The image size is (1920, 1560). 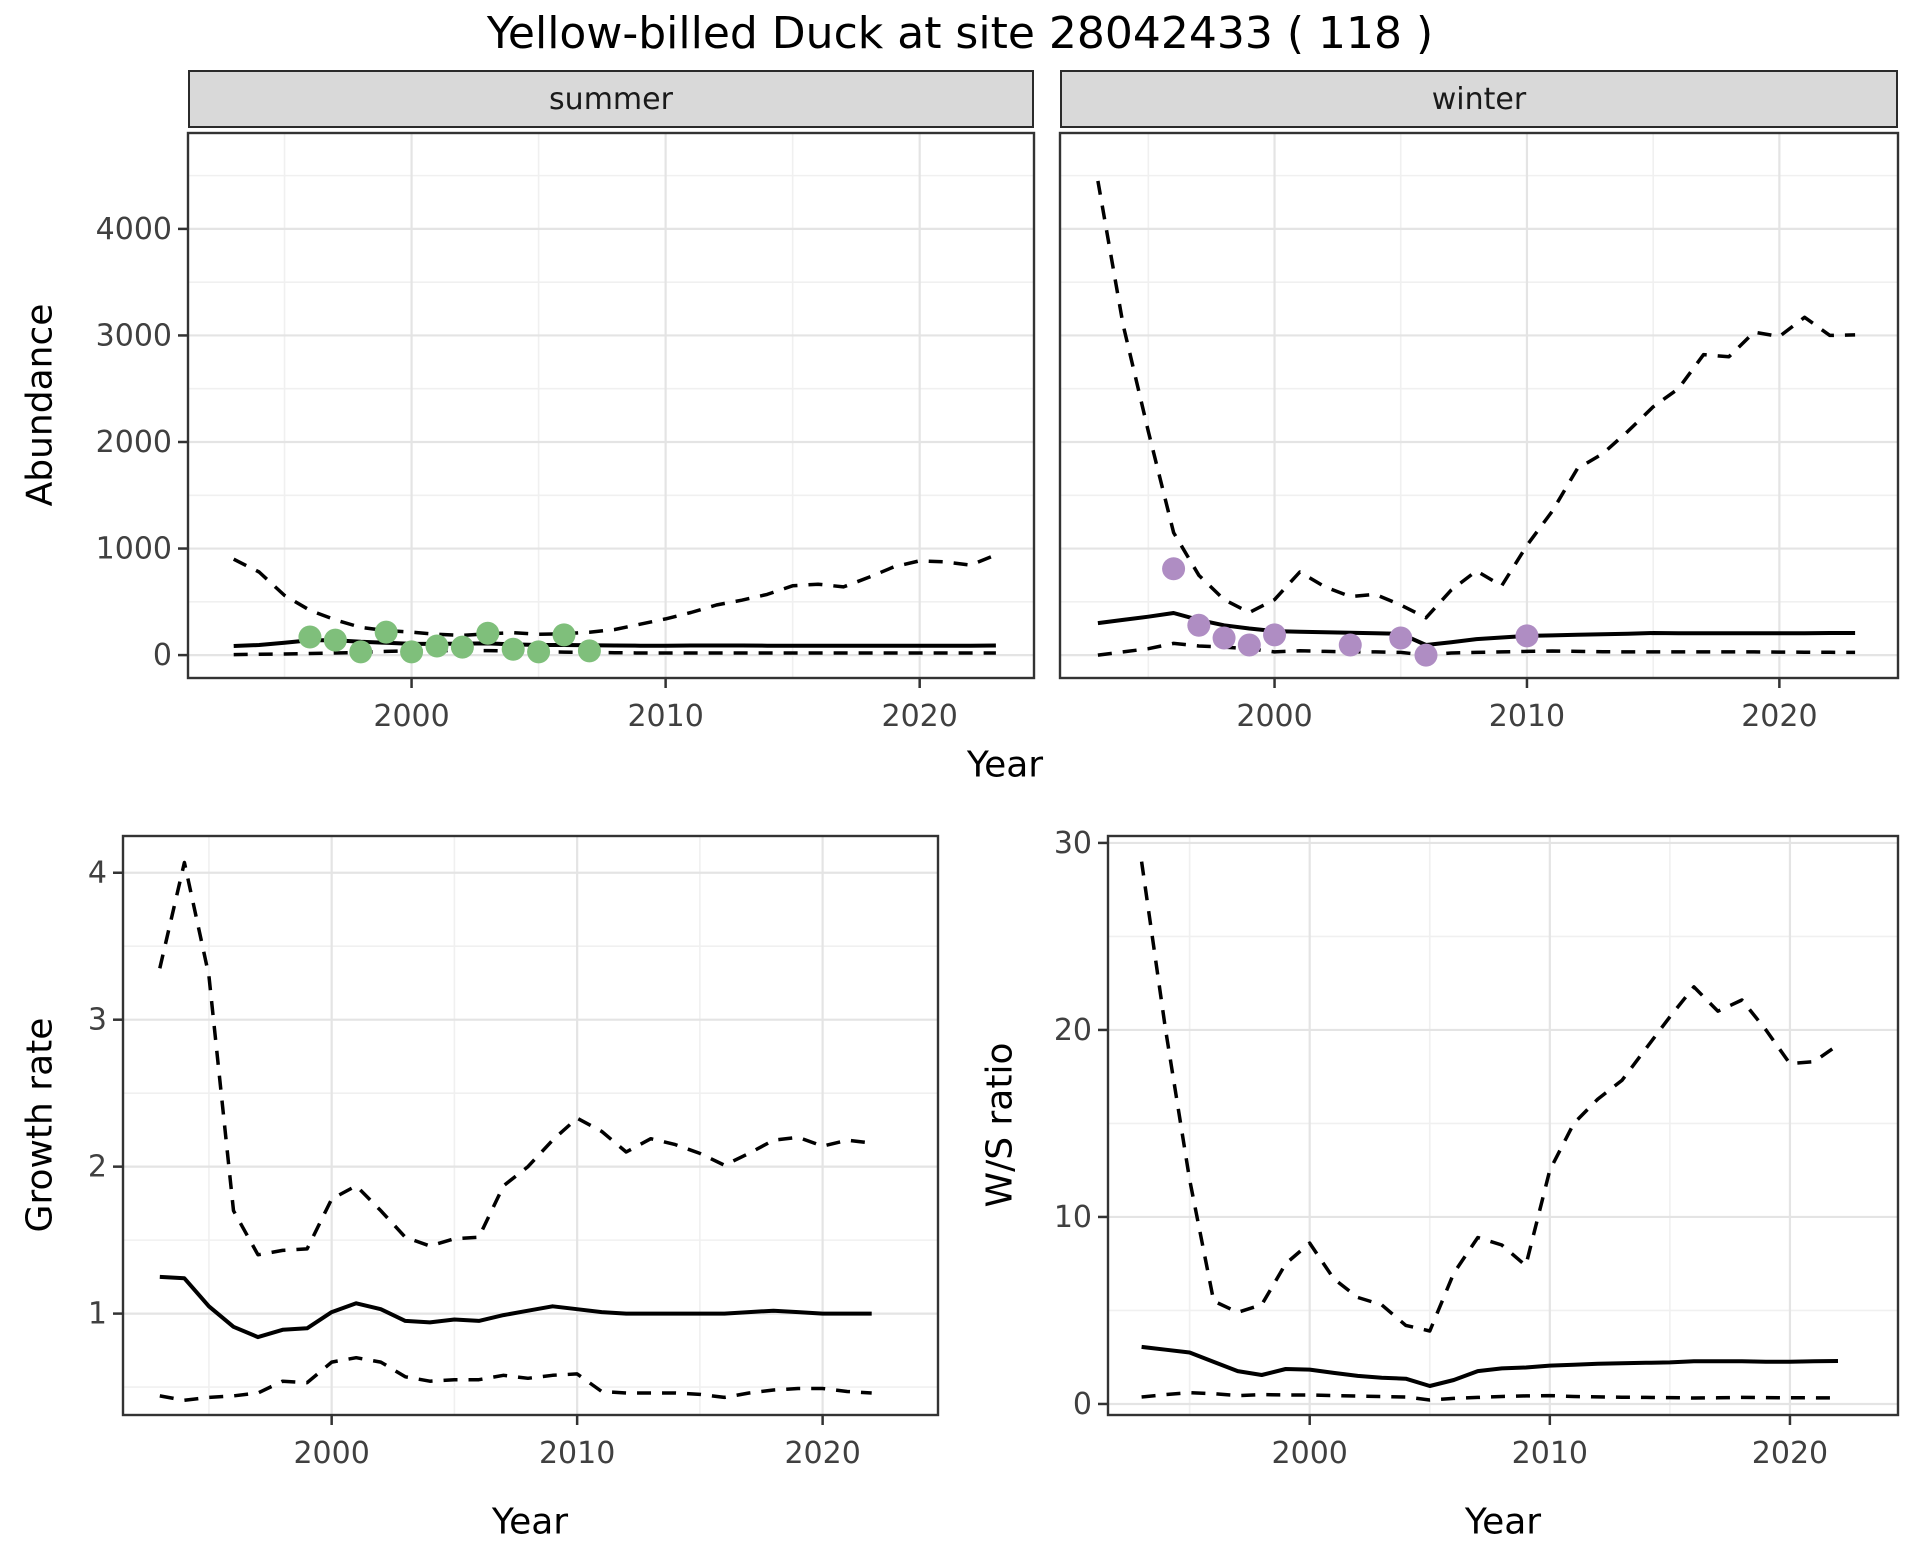 I want to click on facet-strip-winter: winter, so click(x=1479, y=99).